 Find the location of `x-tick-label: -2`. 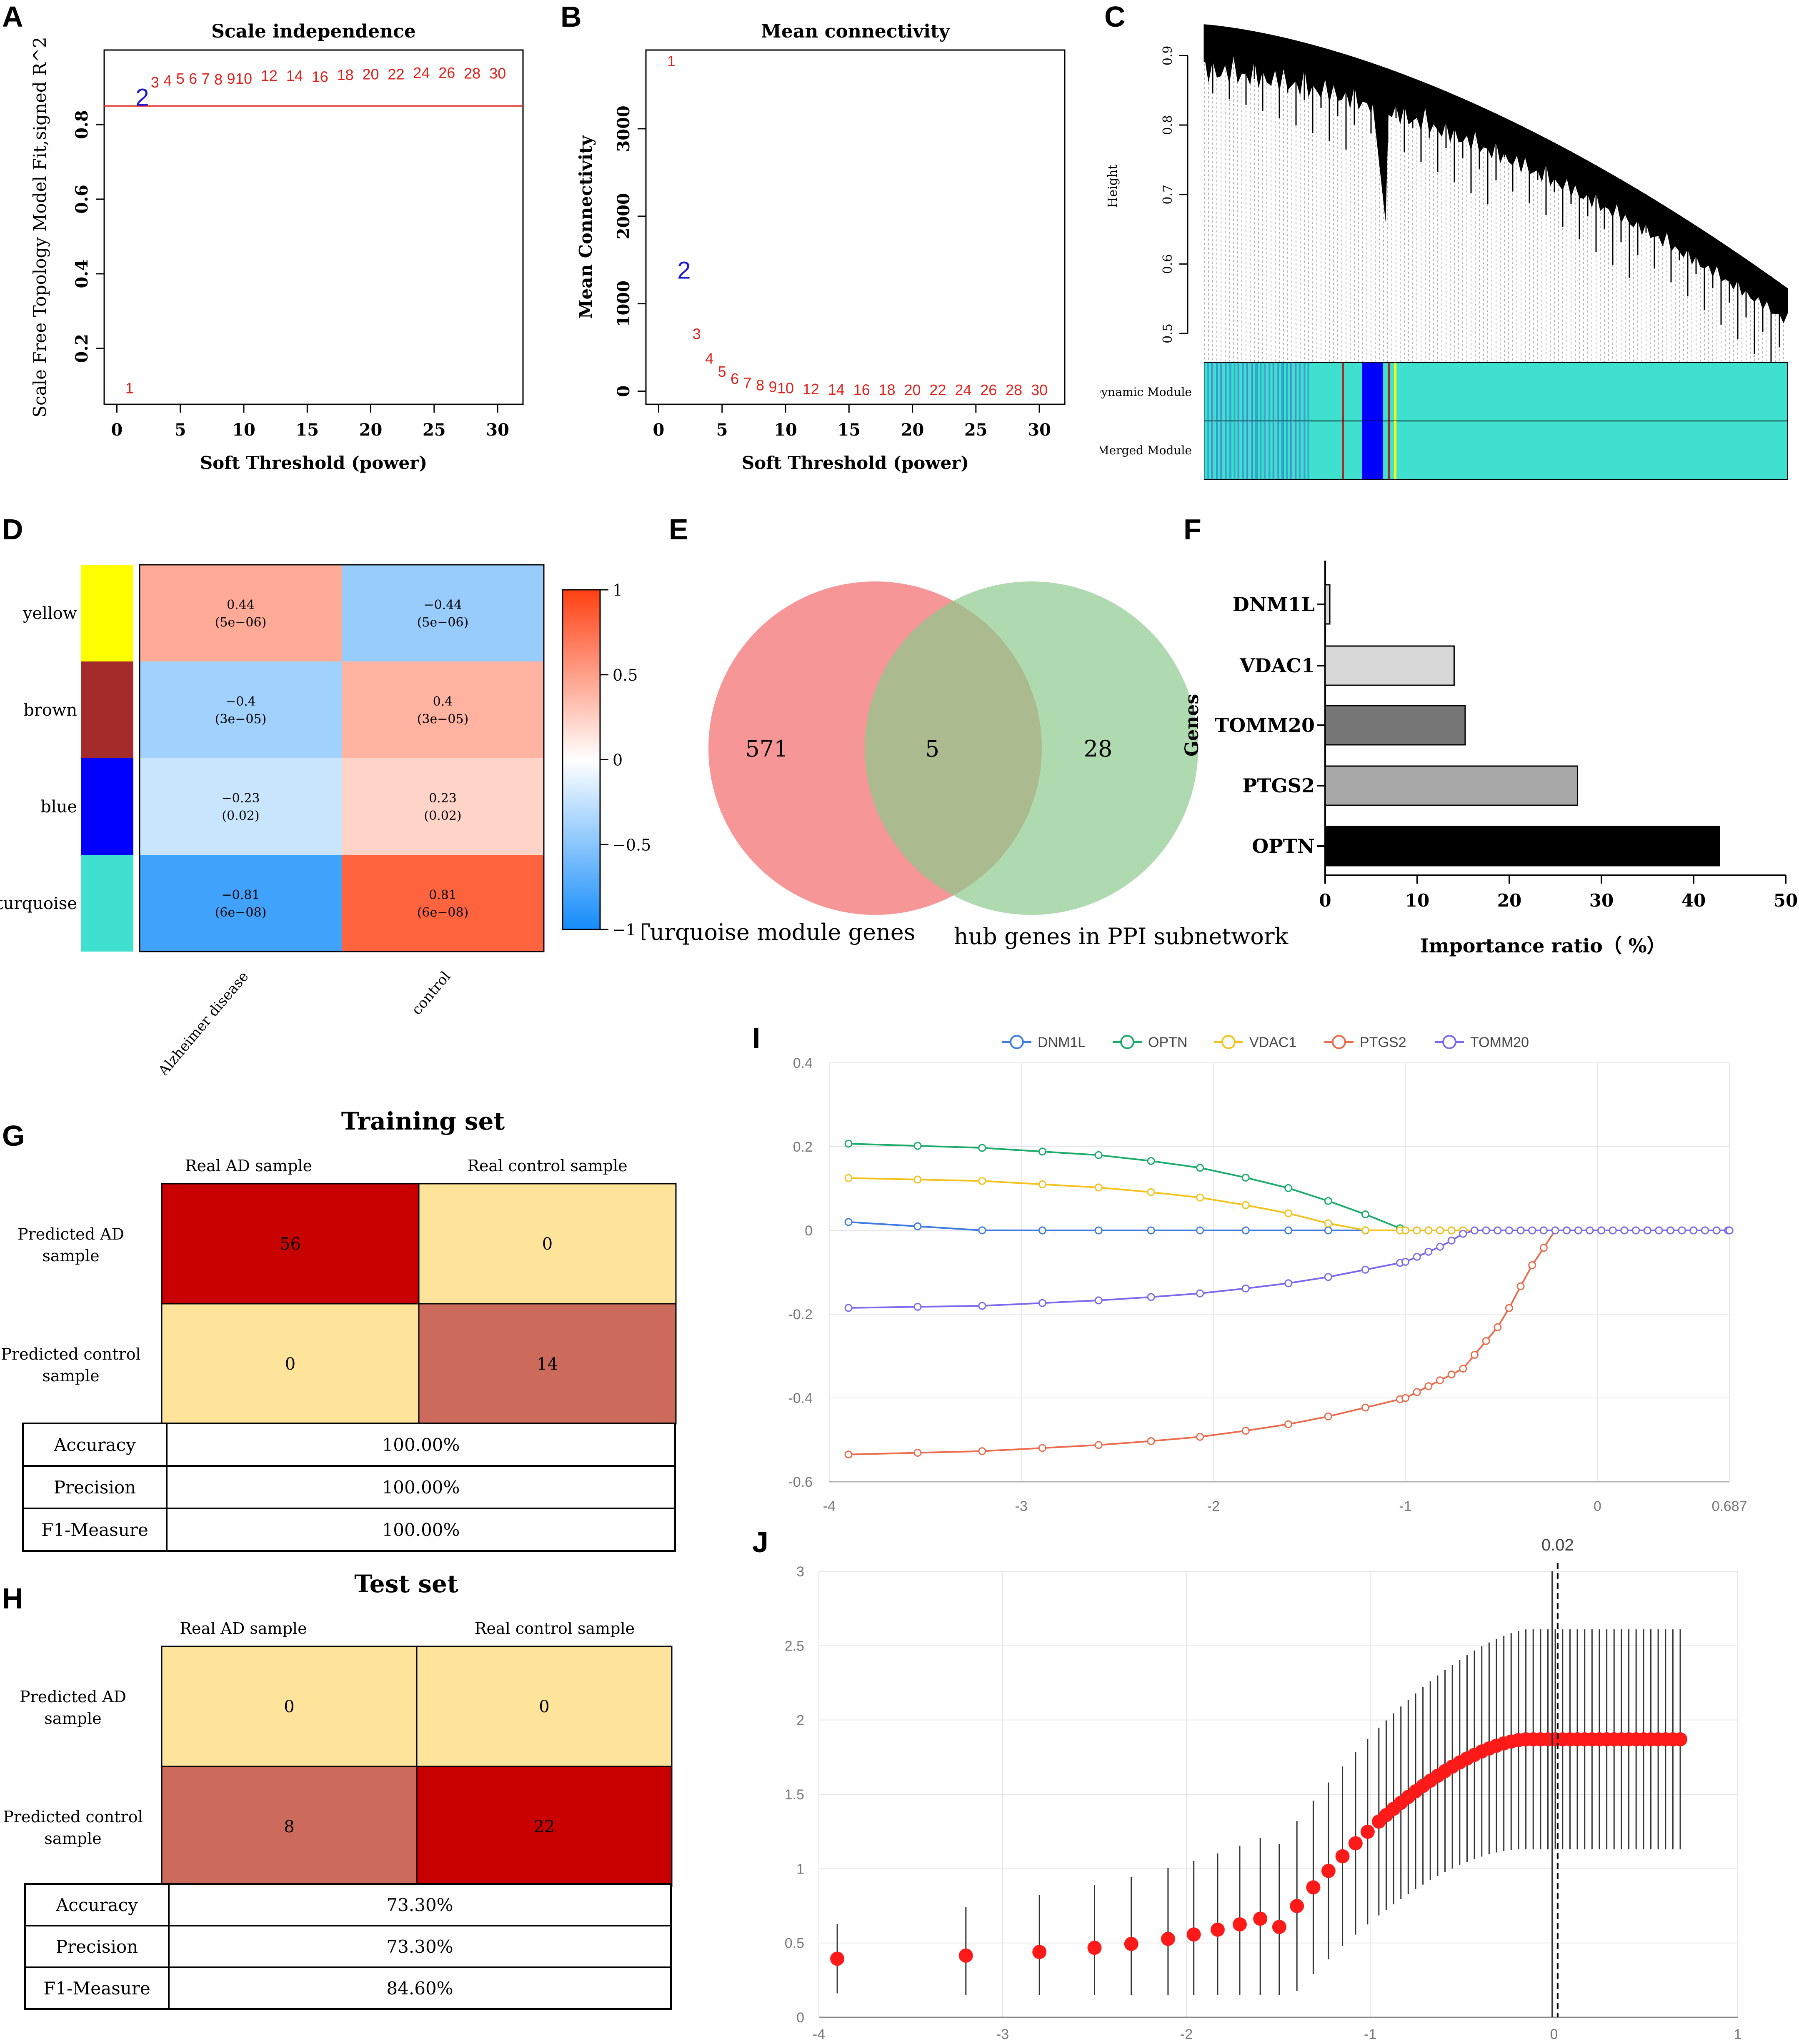

x-tick-label: -2 is located at coordinates (1213, 1506).